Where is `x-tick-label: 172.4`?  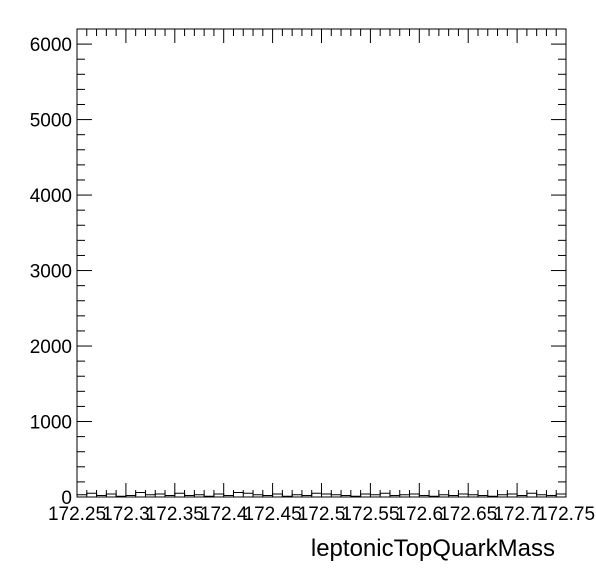
x-tick-label: 172.4 is located at coordinates (224, 514).